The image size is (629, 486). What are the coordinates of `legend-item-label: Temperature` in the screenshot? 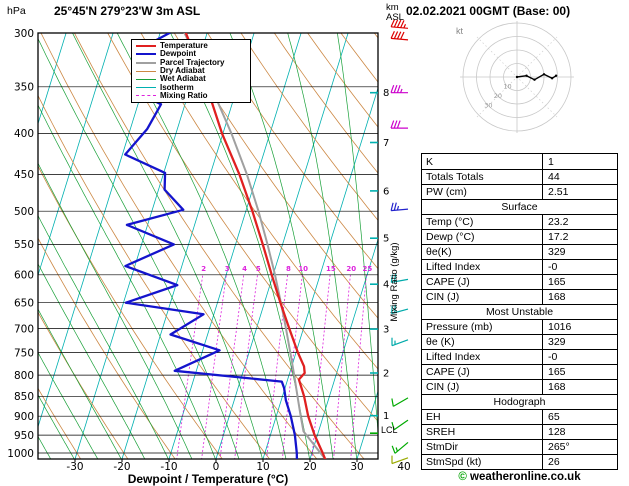 It's located at (184, 46).